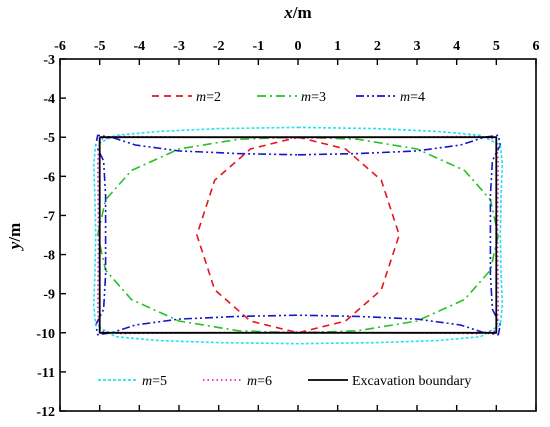  I want to click on legend-label: Excavation boundary, so click(411, 381).